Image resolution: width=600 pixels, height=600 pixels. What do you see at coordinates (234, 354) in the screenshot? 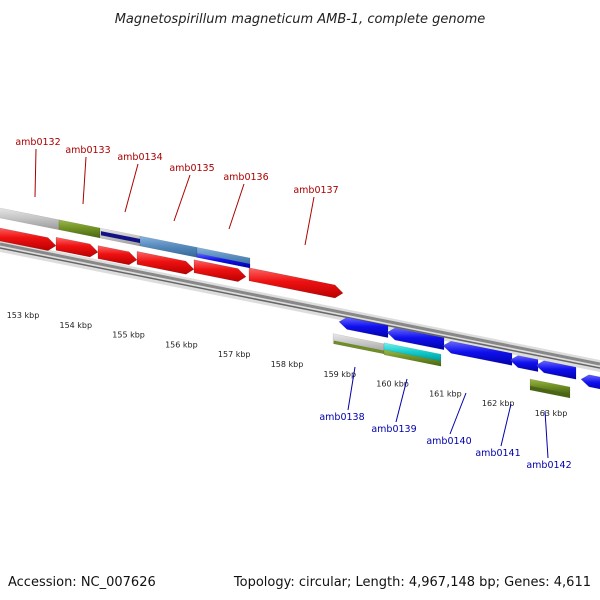
I see `kbp-label: 157 kbp` at bounding box center [234, 354].